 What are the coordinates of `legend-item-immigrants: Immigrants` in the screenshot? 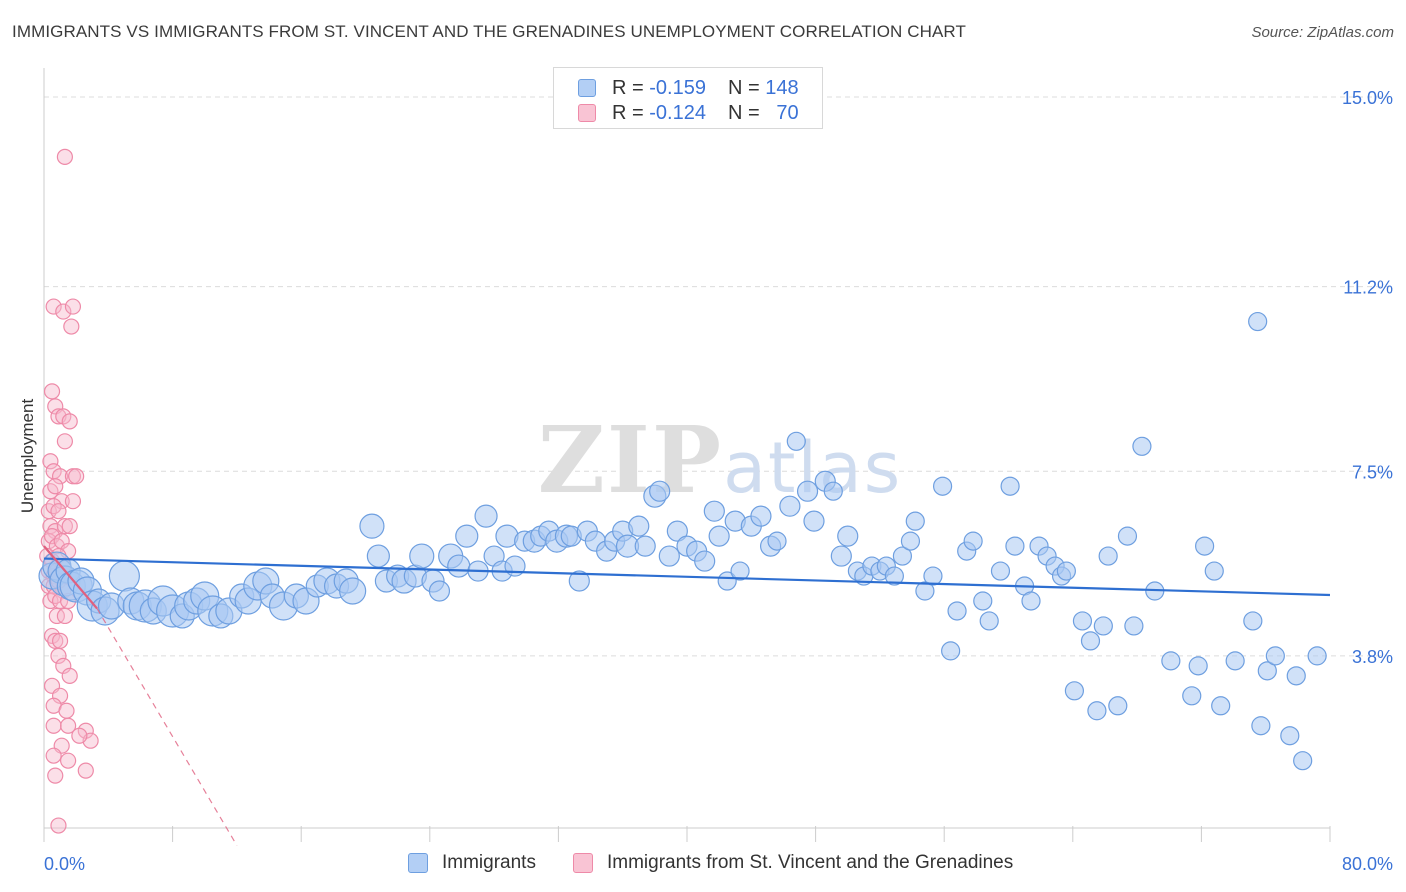 It's located at (472, 863).